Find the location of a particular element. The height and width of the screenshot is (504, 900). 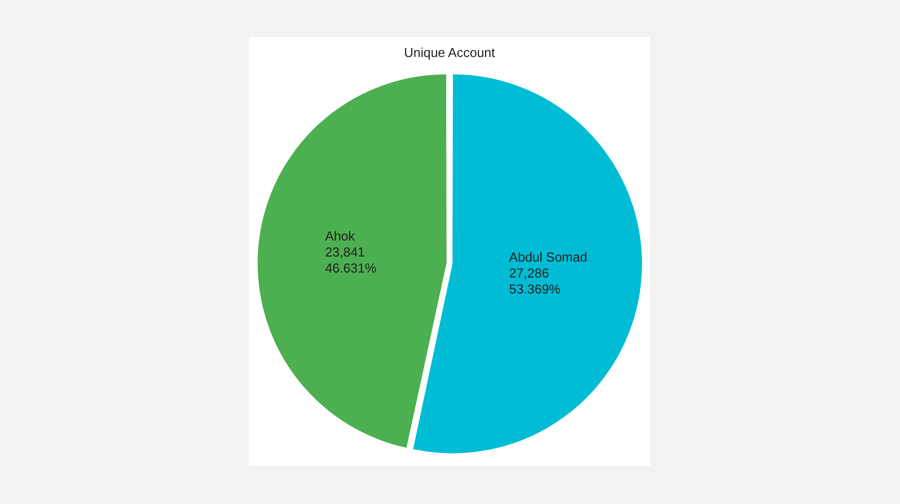

chart-title: Unique Account is located at coordinates (449, 52).